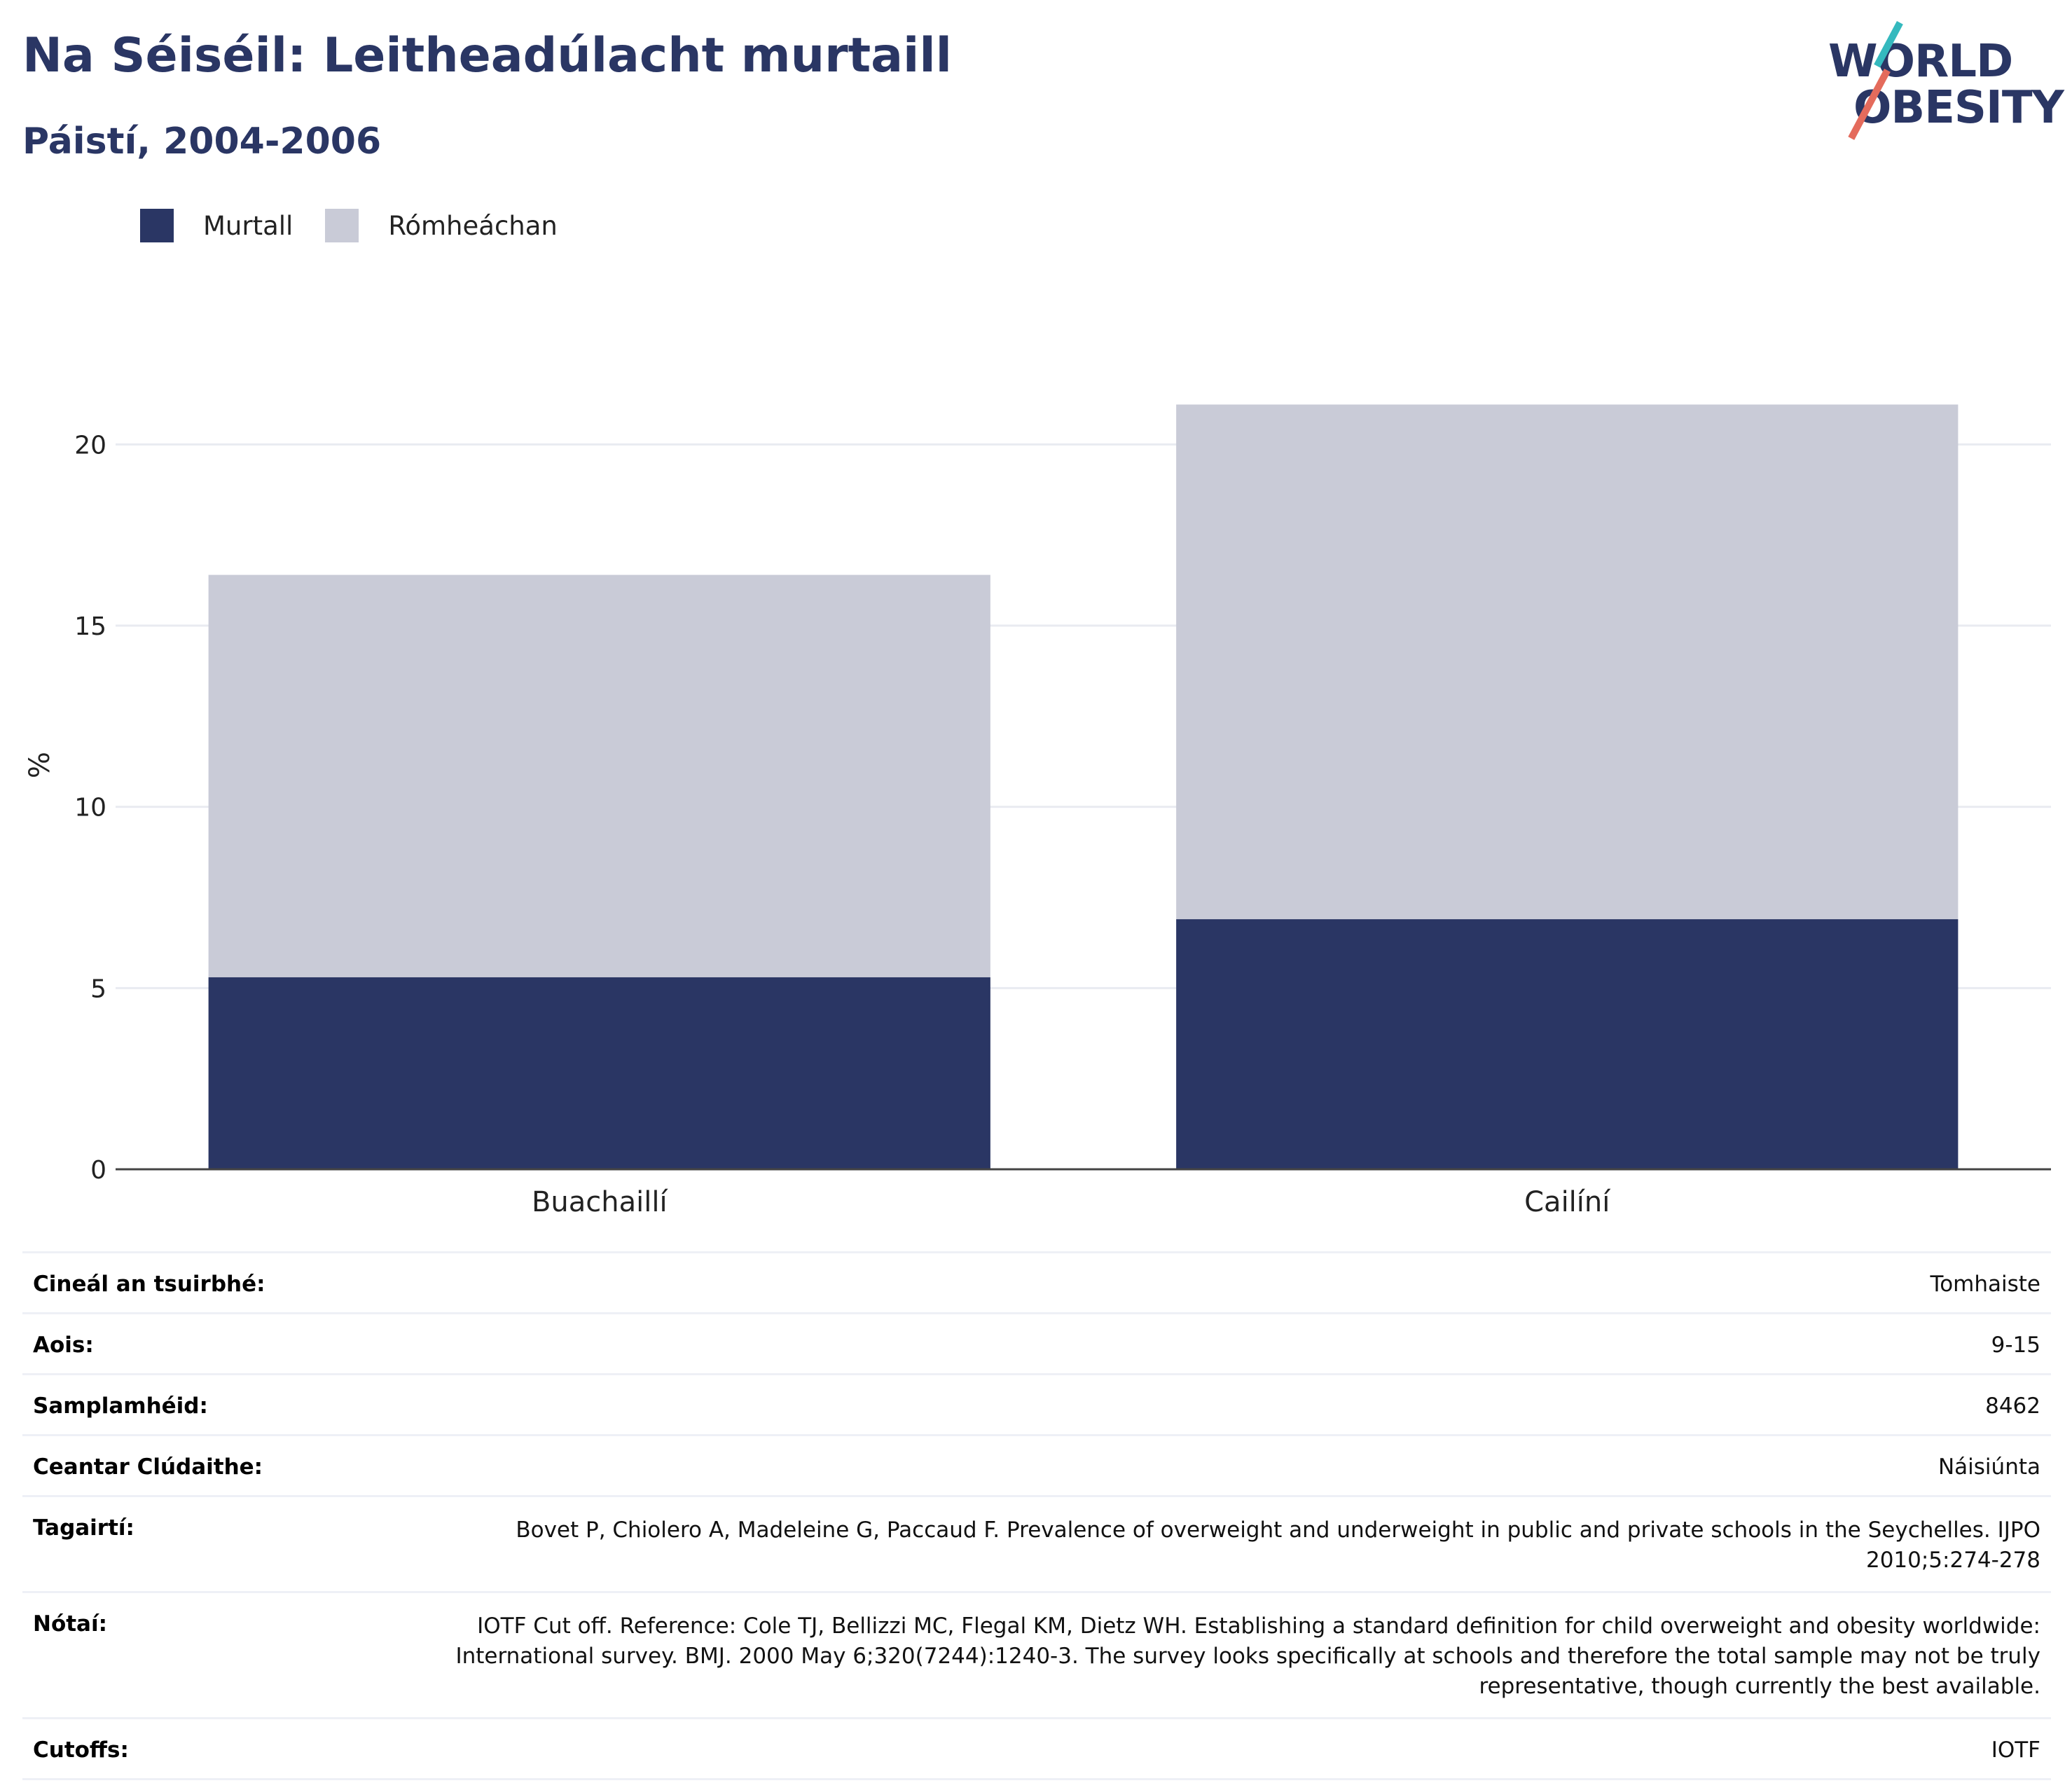 The image size is (2072, 1783). What do you see at coordinates (98, 989) in the screenshot?
I see `y-tick-label: 5` at bounding box center [98, 989].